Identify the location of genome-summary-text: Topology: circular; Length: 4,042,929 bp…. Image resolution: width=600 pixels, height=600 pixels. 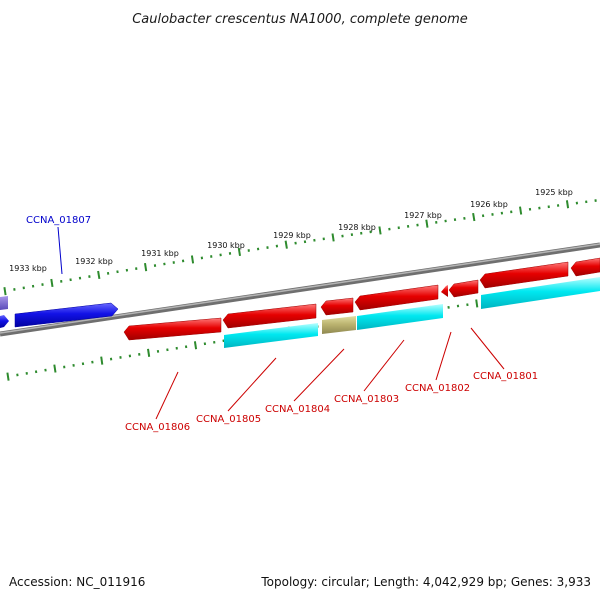
(425, 582).